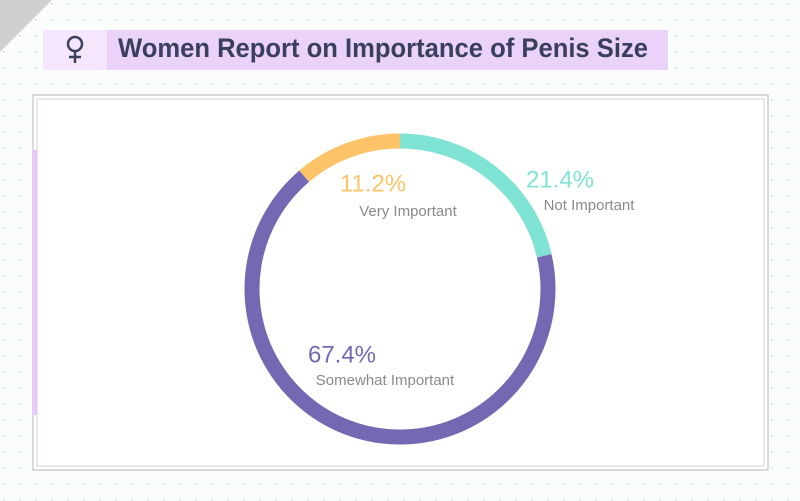  Describe the element at coordinates (26, 26) in the screenshot. I see `corner-decoration` at that location.